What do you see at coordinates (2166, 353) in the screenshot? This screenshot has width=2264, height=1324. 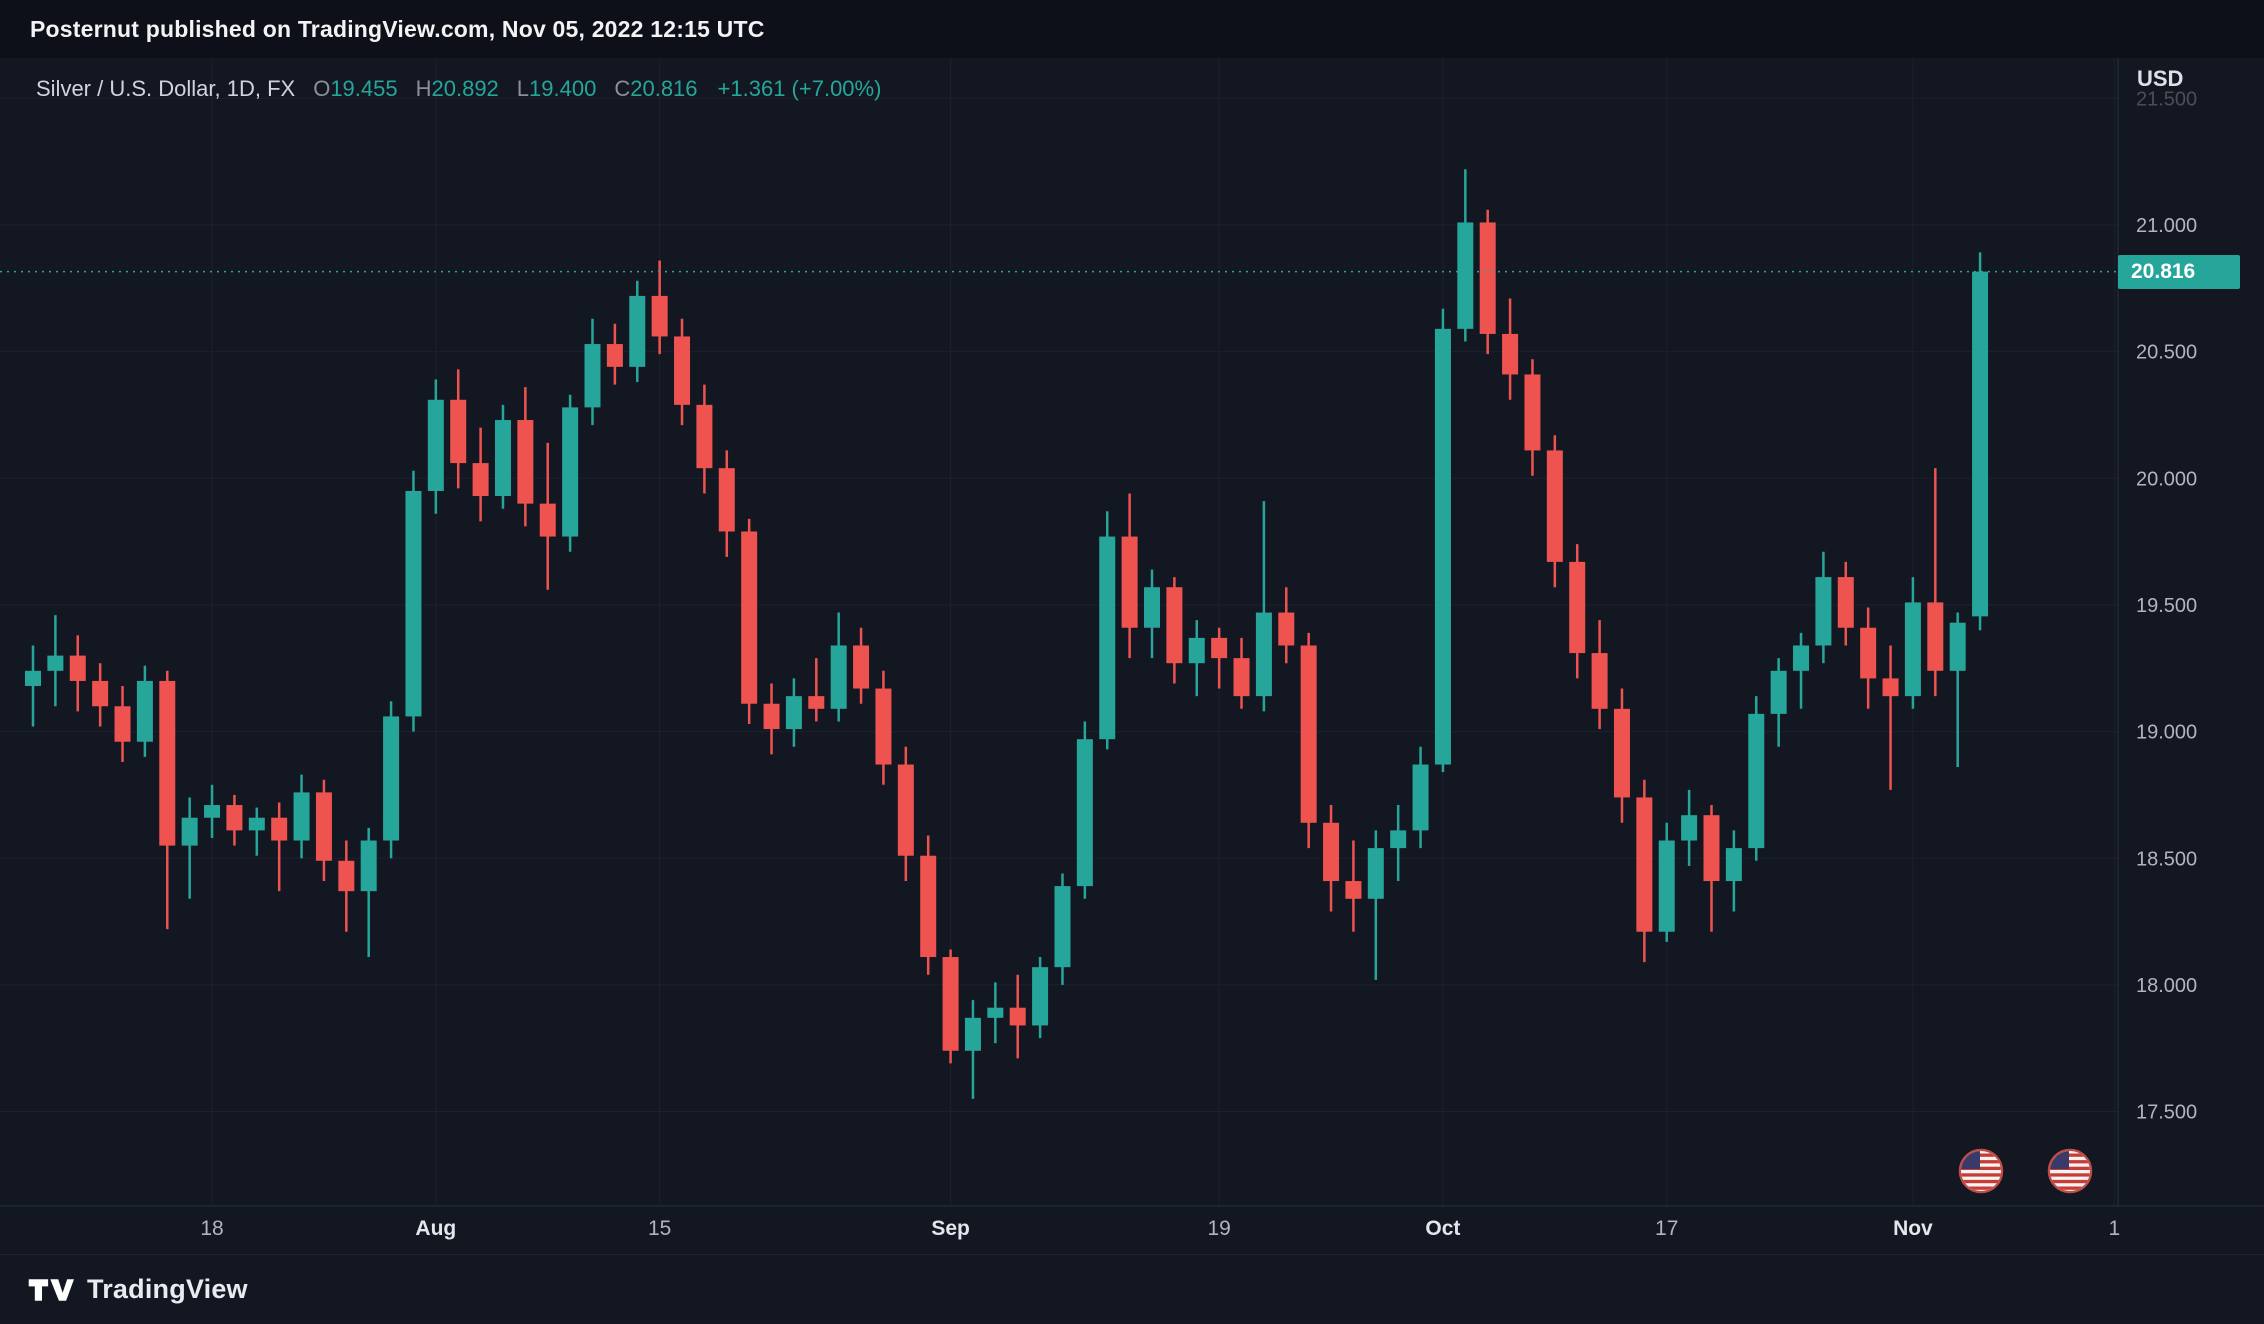 I see `price-tick-label: 20.500` at bounding box center [2166, 353].